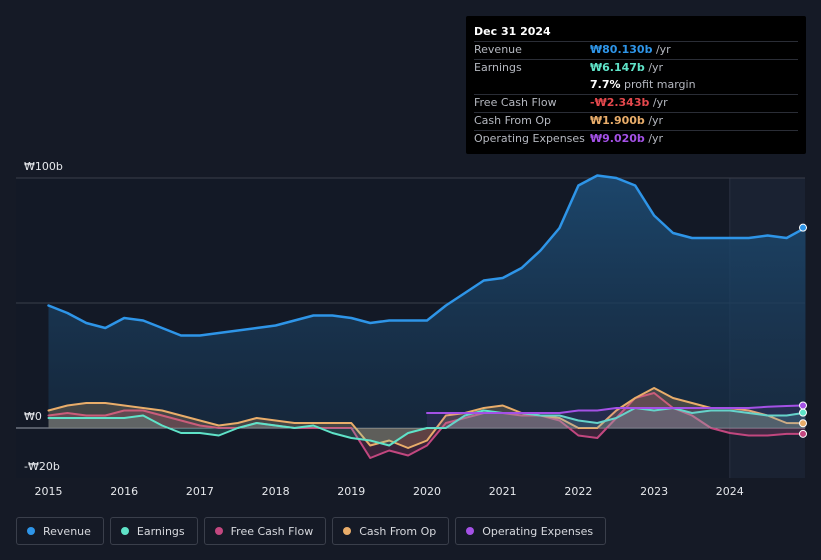  Describe the element at coordinates (617, 120) in the screenshot. I see `tooltip-value: ₩1.900b` at that location.